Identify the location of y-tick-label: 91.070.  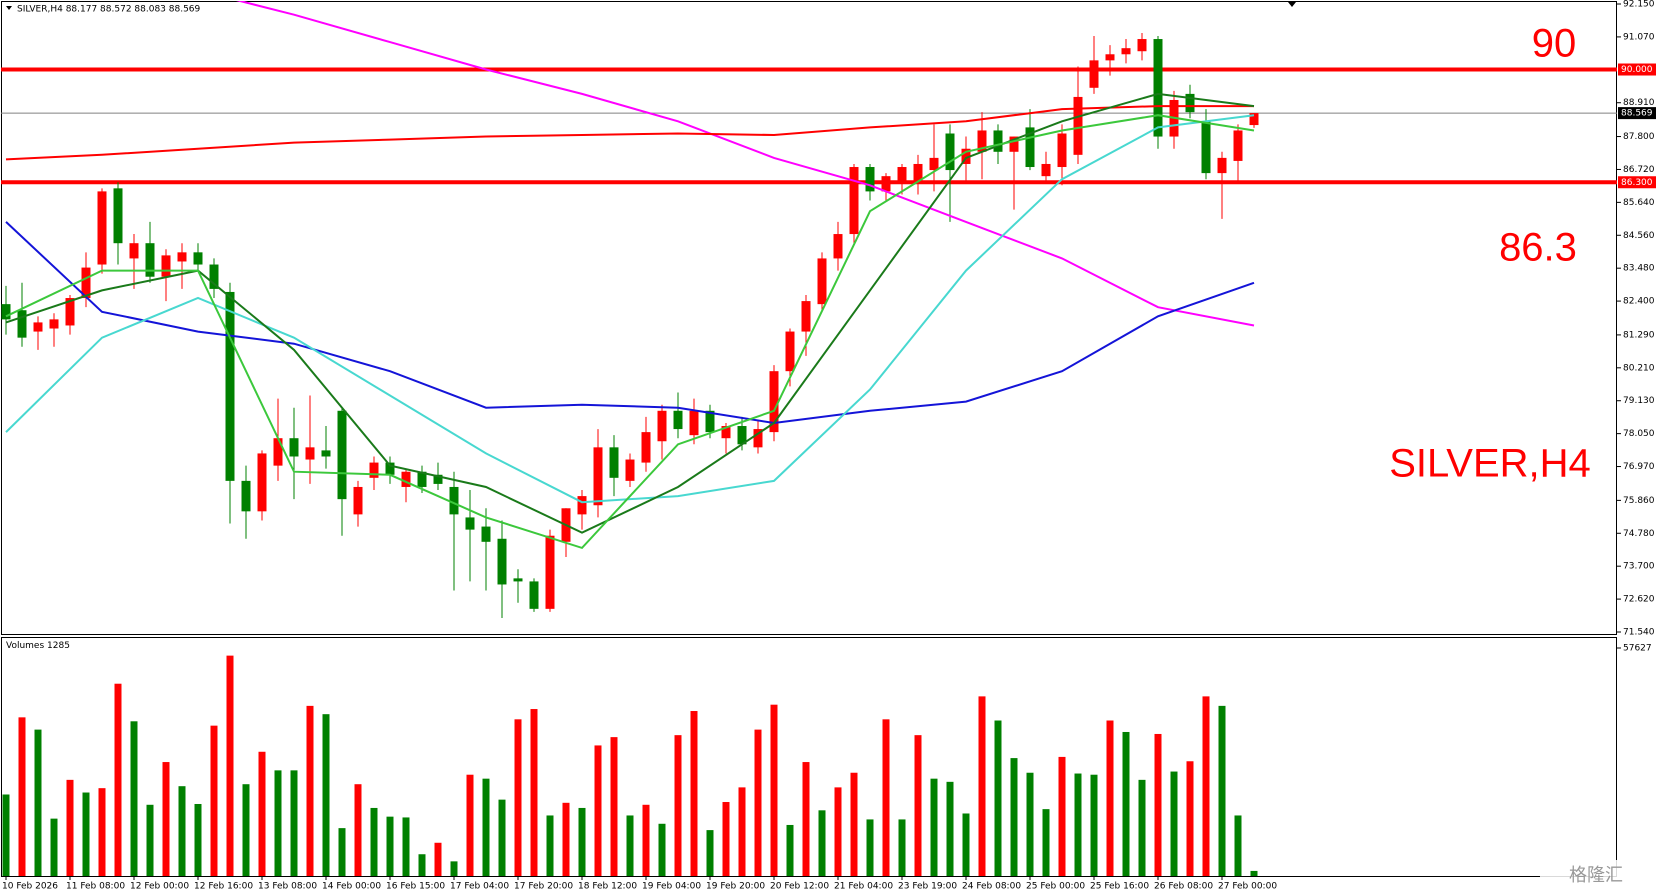
(1639, 37).